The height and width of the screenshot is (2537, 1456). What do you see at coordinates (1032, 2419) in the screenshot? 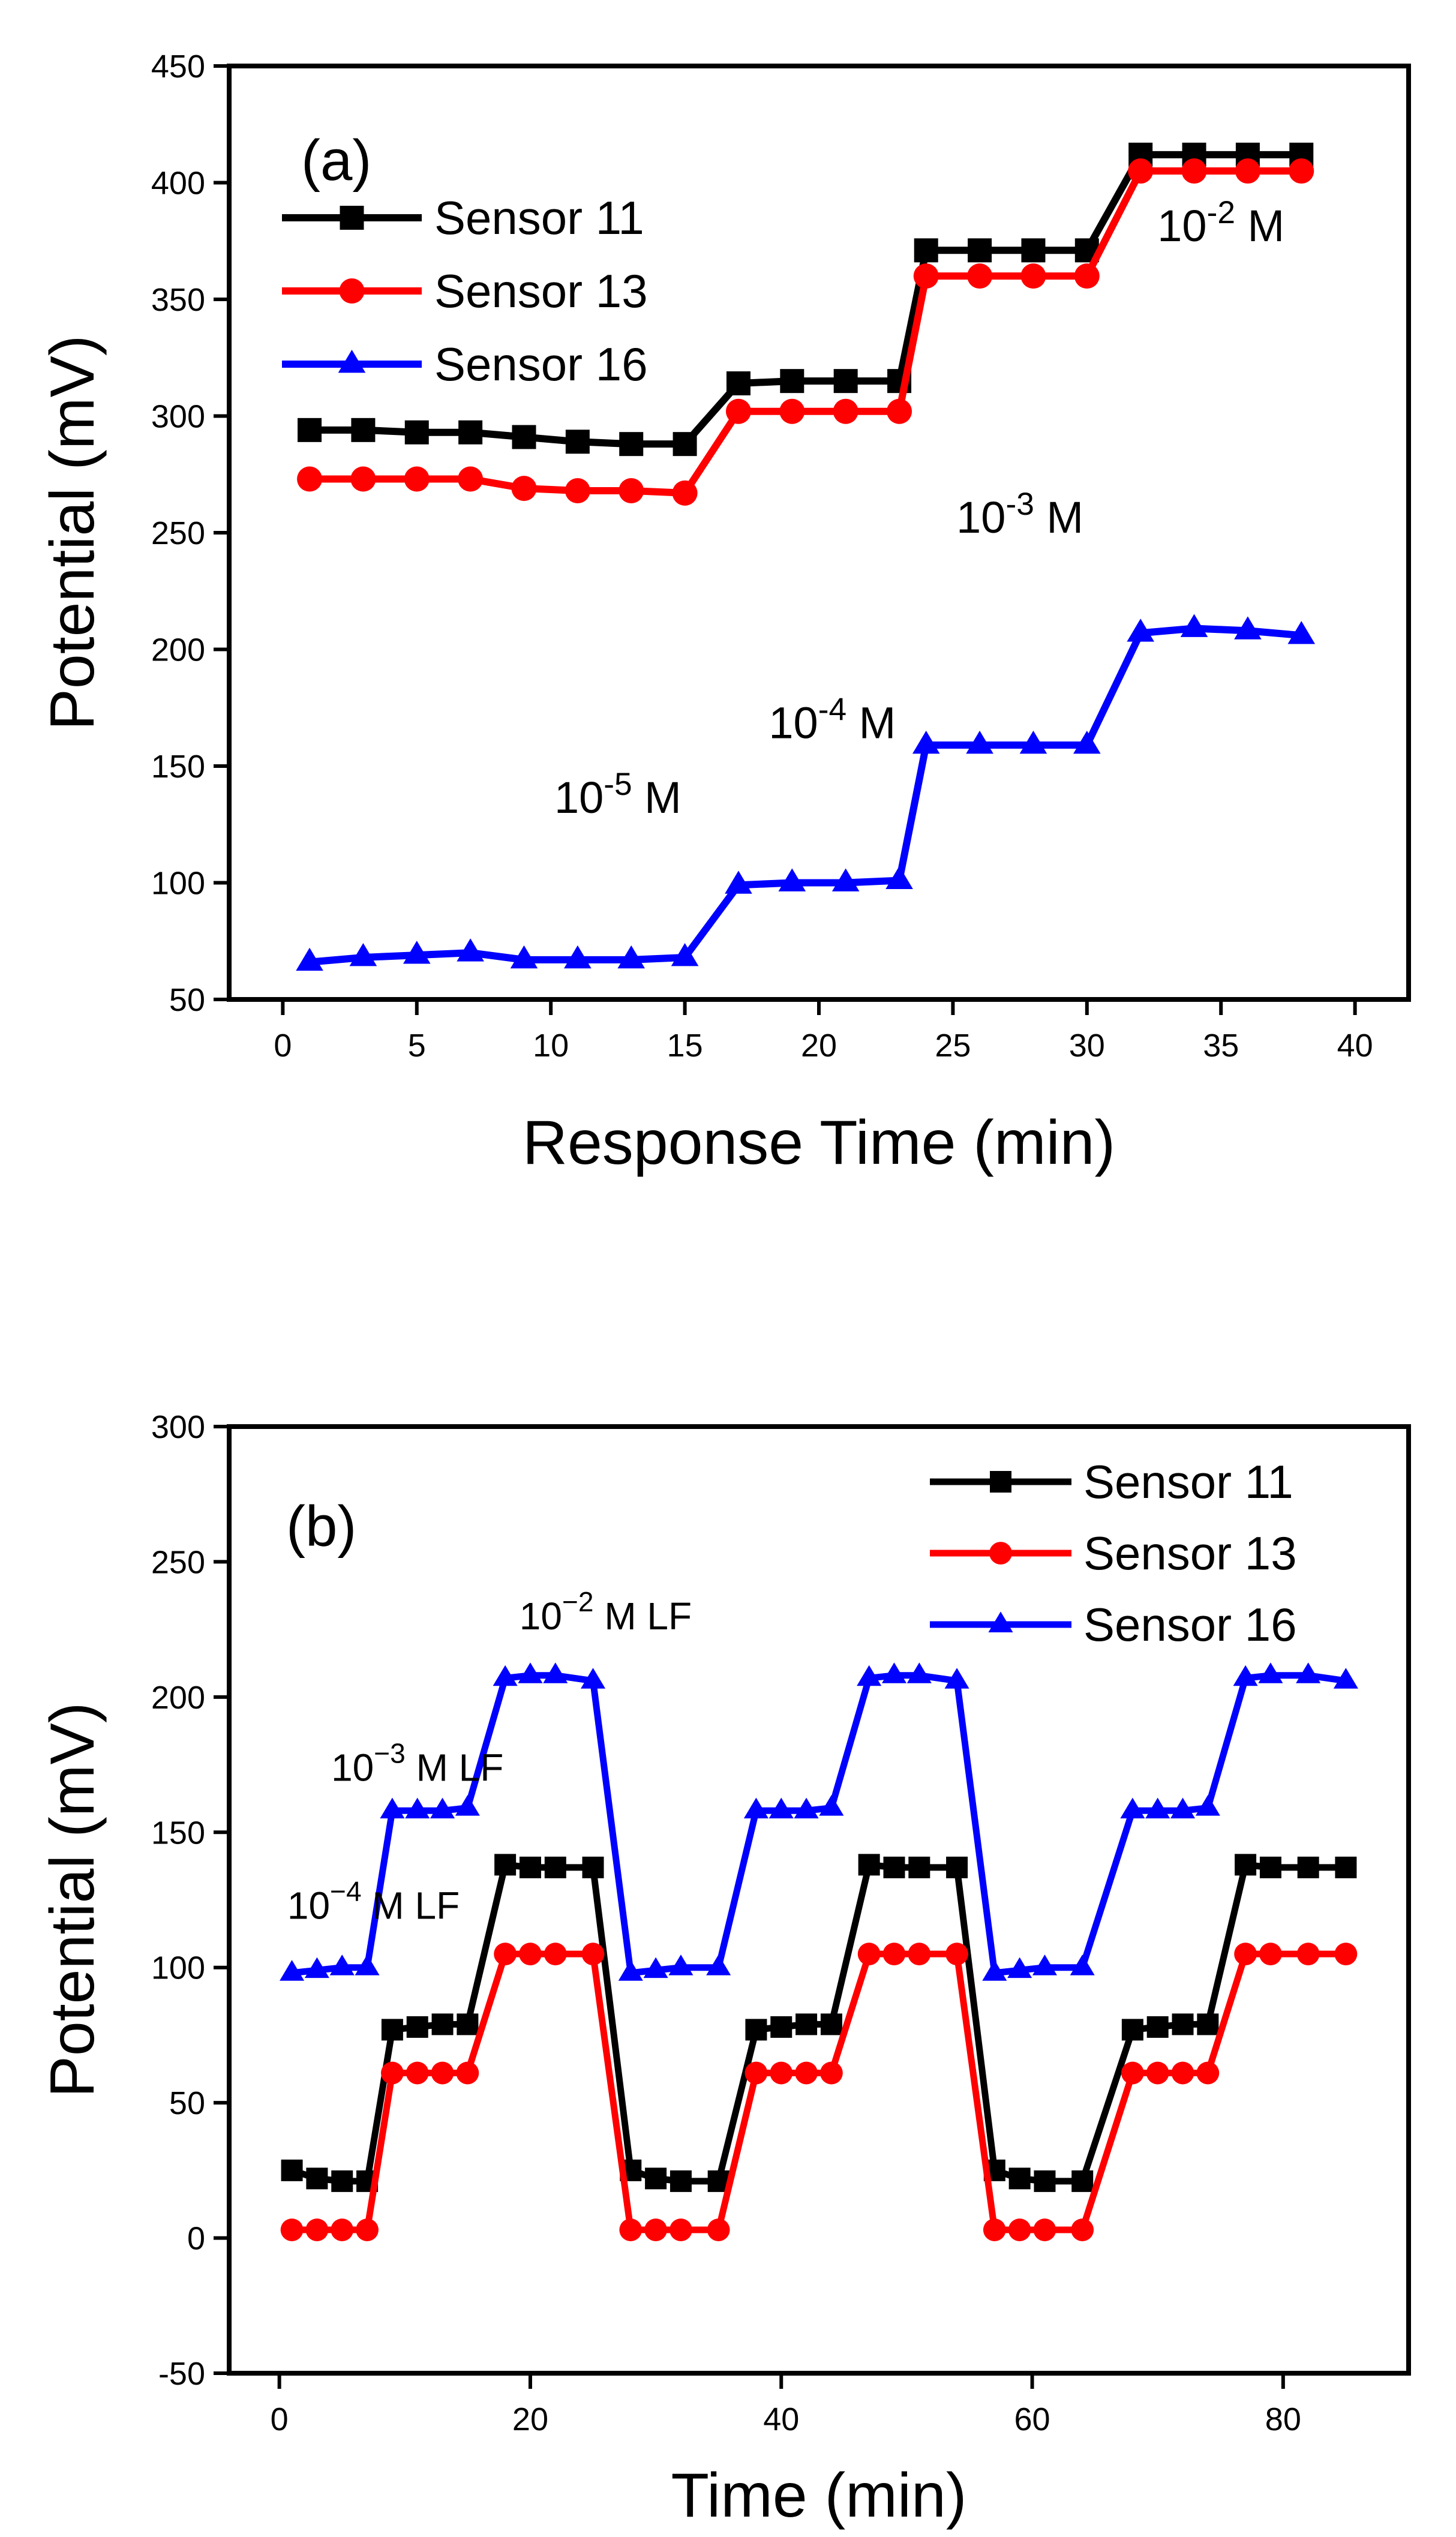
I see `panel-b-x-tick-label: 60` at bounding box center [1032, 2419].